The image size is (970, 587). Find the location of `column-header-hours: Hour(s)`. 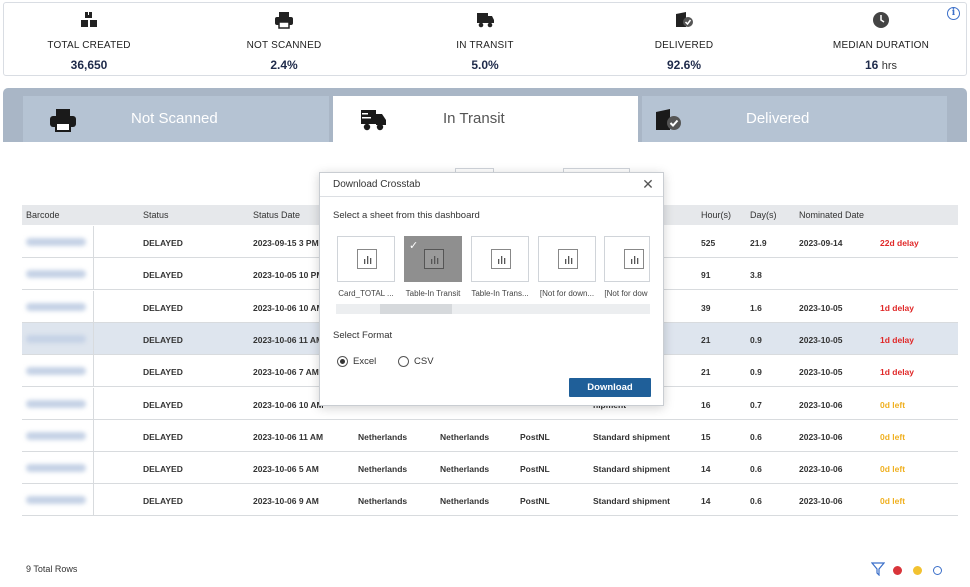

column-header-hours: Hour(s) is located at coordinates (716, 215).